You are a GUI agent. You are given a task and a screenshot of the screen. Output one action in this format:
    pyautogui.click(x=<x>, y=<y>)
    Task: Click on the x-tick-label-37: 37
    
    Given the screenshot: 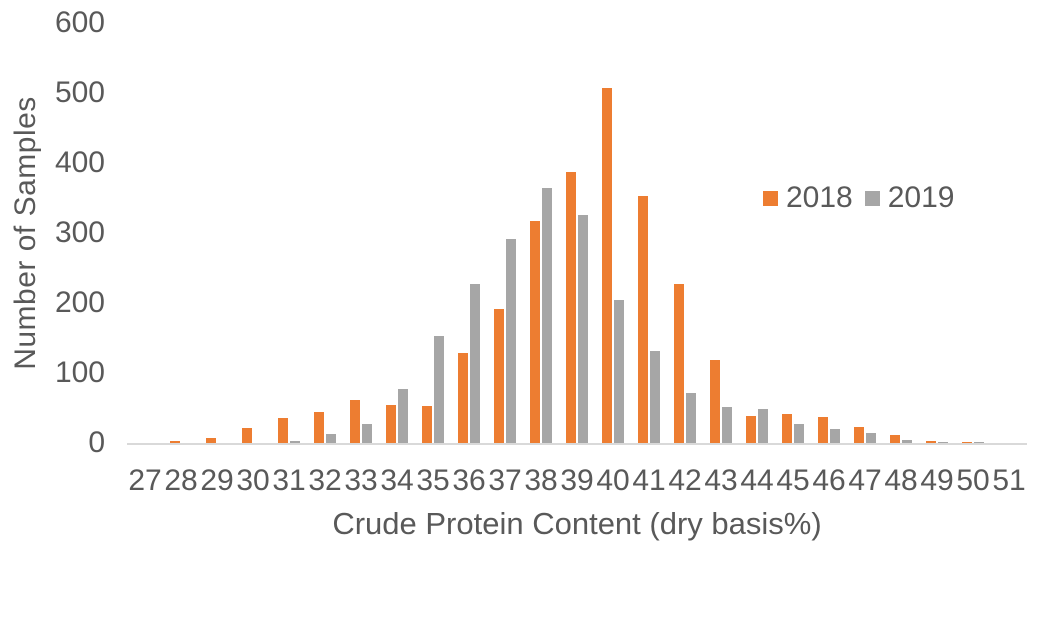 What is the action you would take?
    pyautogui.click(x=505, y=480)
    